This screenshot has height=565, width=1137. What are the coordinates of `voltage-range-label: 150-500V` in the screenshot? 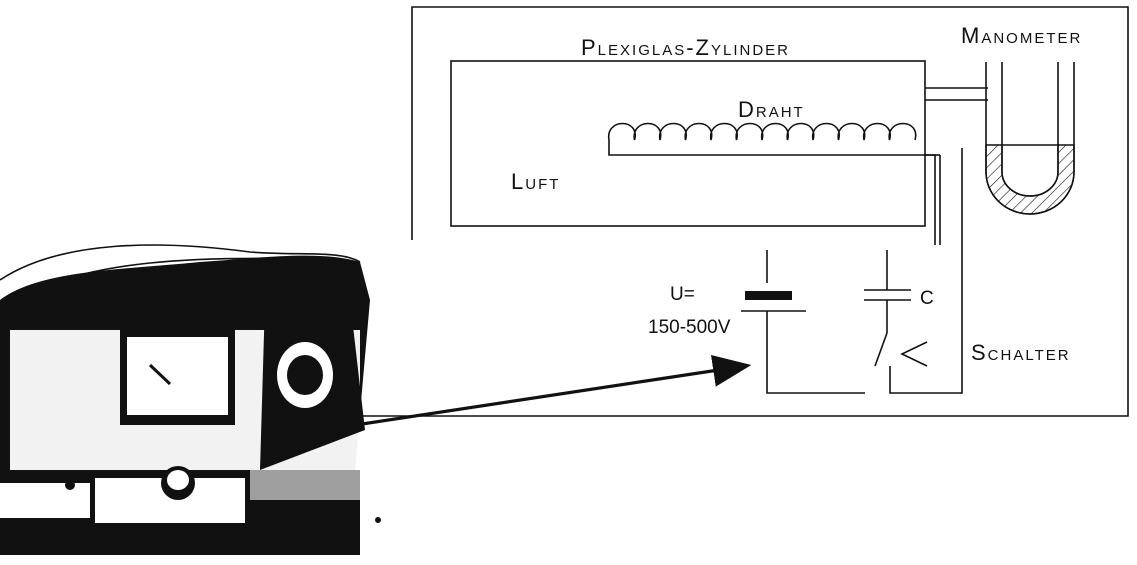 It's located at (689, 327).